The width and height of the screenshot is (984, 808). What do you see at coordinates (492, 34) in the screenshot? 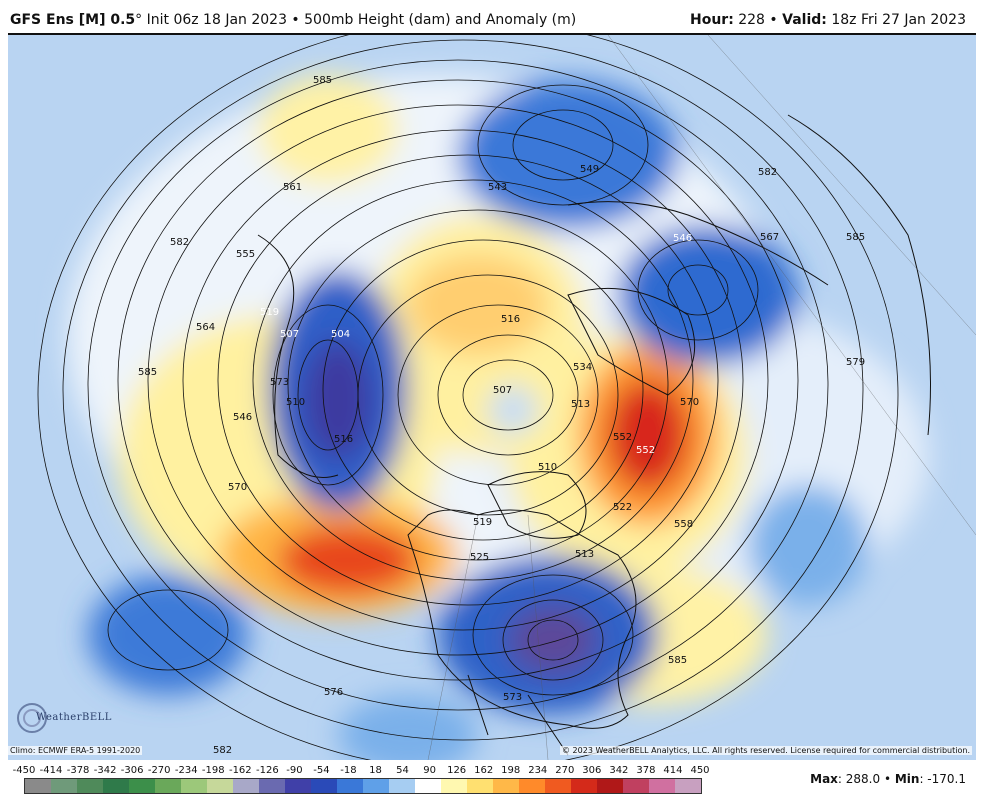
I see `header-rule` at bounding box center [492, 34].